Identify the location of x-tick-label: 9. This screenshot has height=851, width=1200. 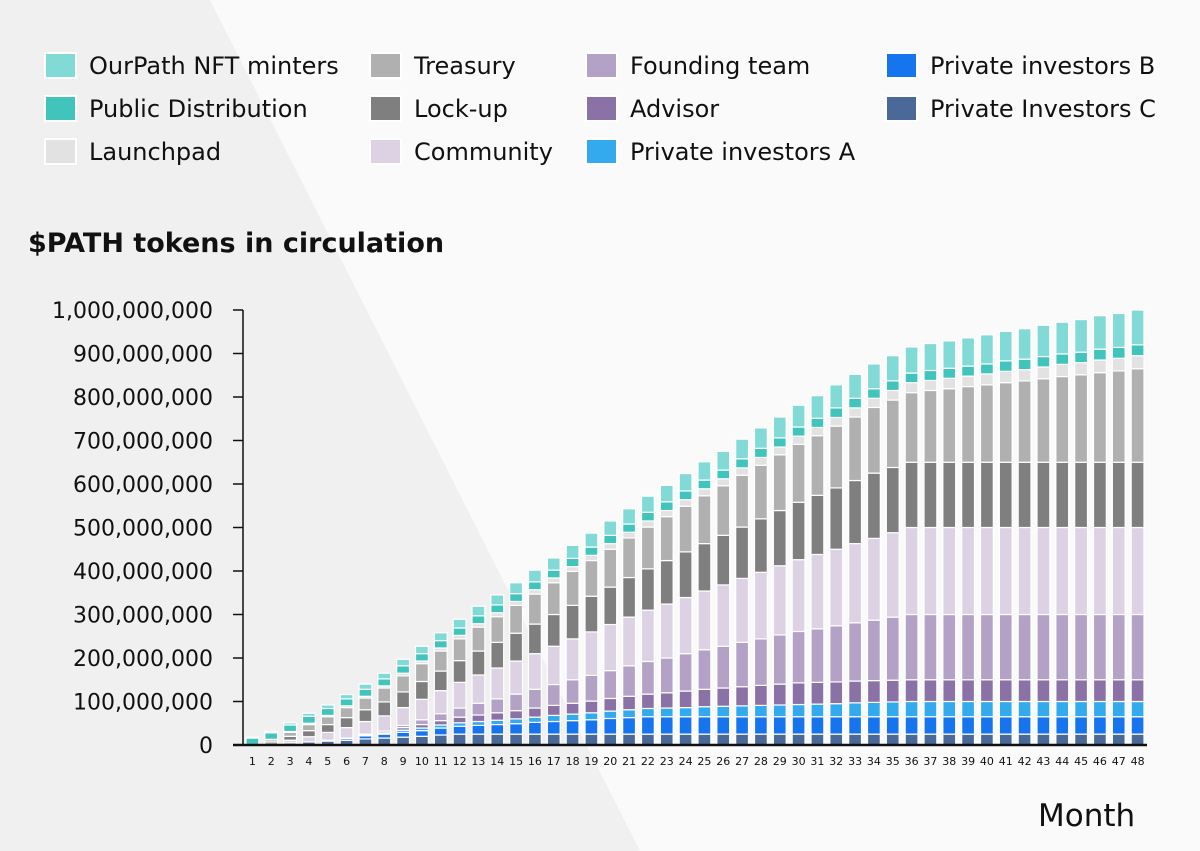
(403, 761).